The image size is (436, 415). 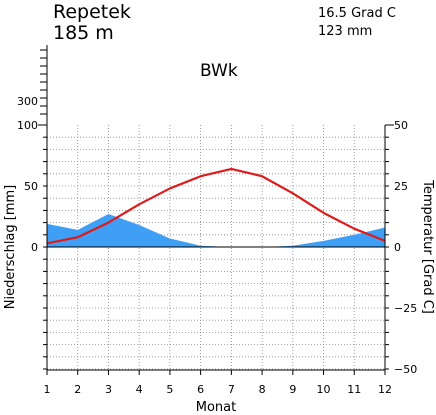 What do you see at coordinates (292, 389) in the screenshot?
I see `month-tick-label: 9` at bounding box center [292, 389].